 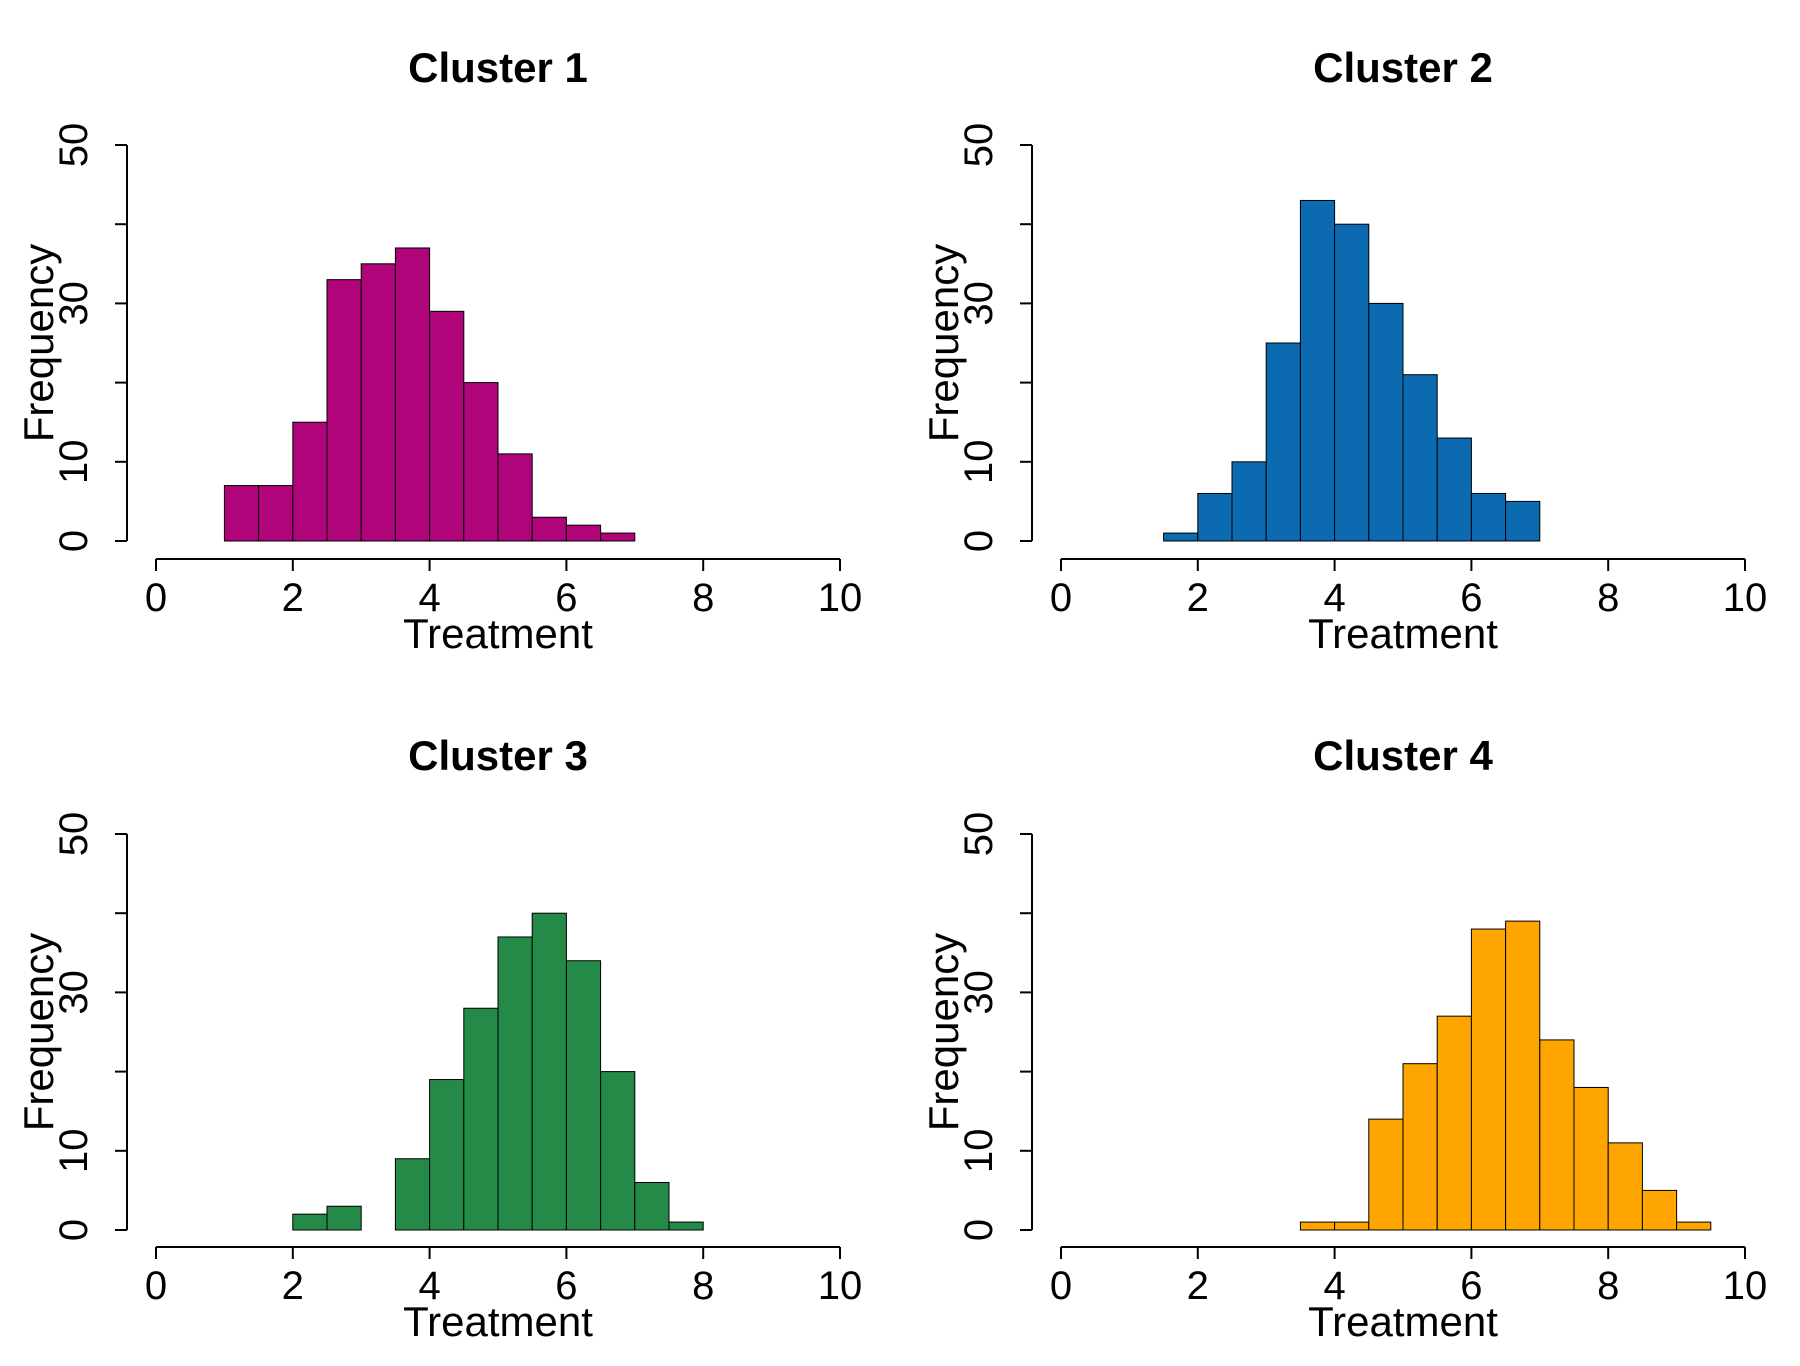 What do you see at coordinates (1403, 67) in the screenshot?
I see `chart-title: Cluster 2` at bounding box center [1403, 67].